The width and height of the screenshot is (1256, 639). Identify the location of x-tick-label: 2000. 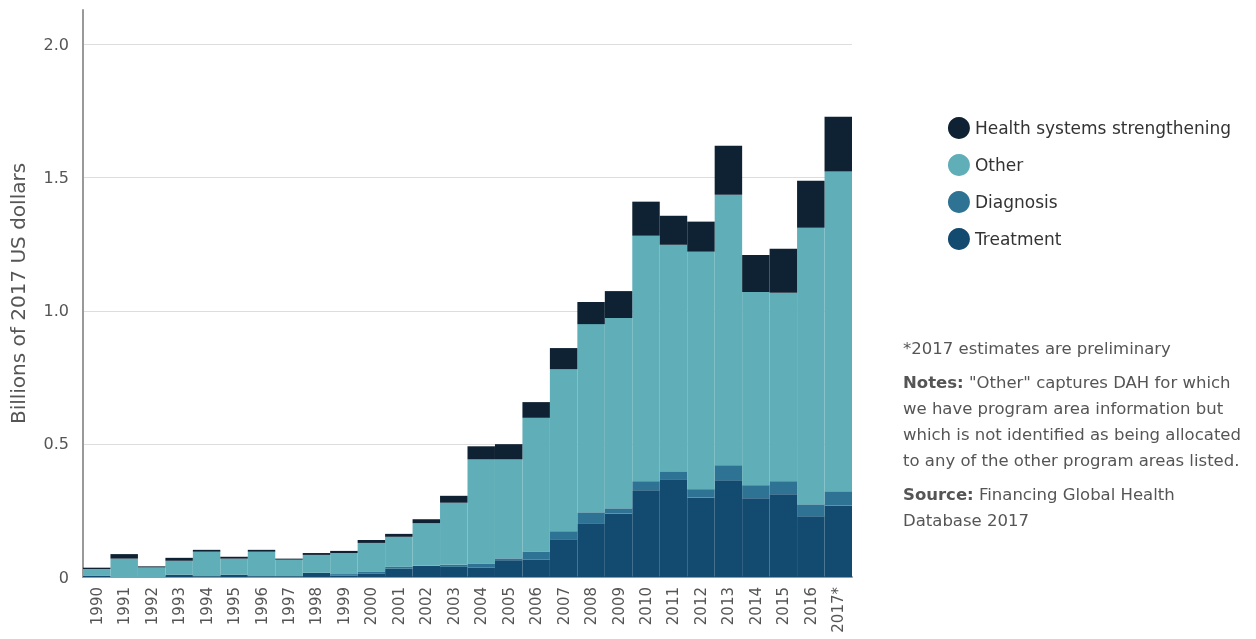
(371, 606).